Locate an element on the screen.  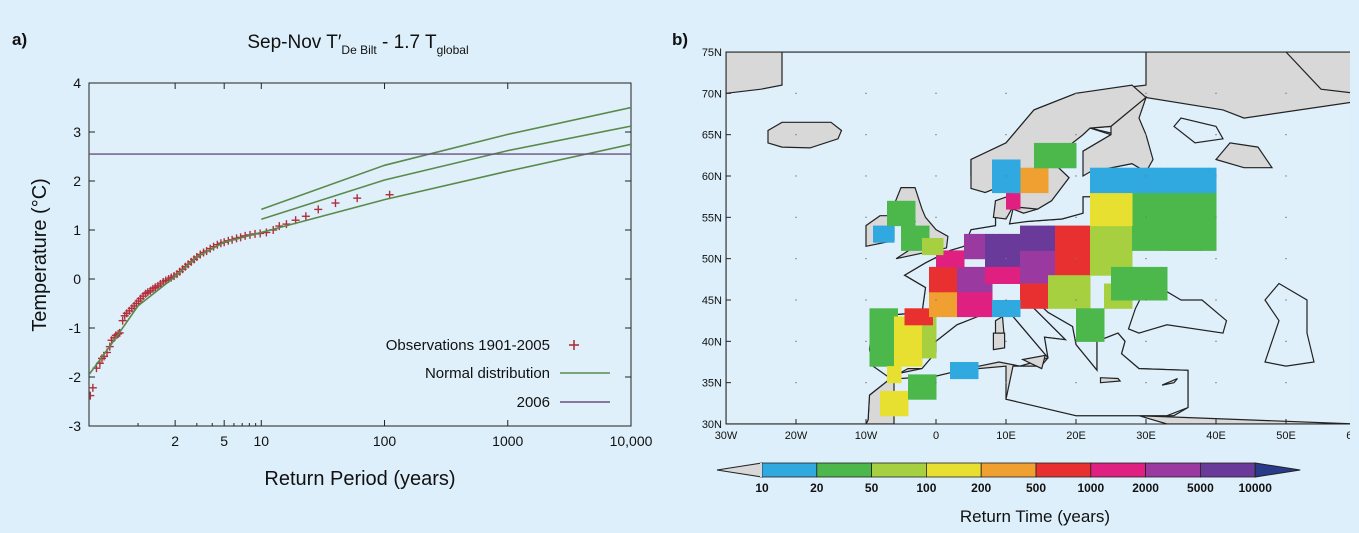
x-tick-label: 10,000 is located at coordinates (631, 441).